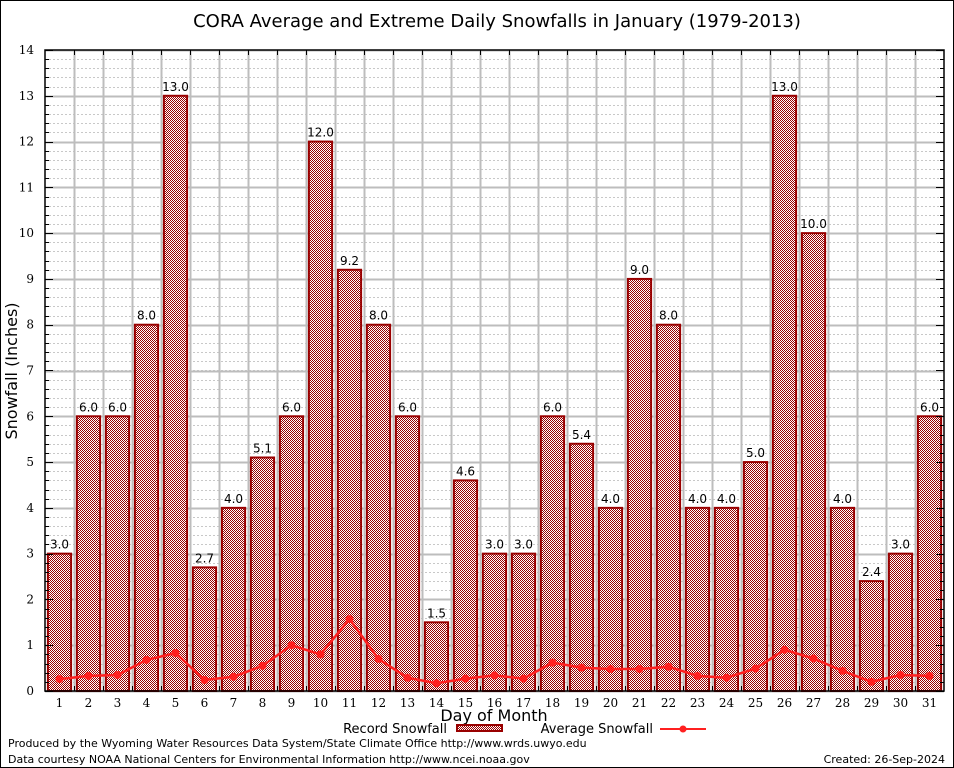  What do you see at coordinates (437, 703) in the screenshot?
I see `x-tick-label: 14` at bounding box center [437, 703].